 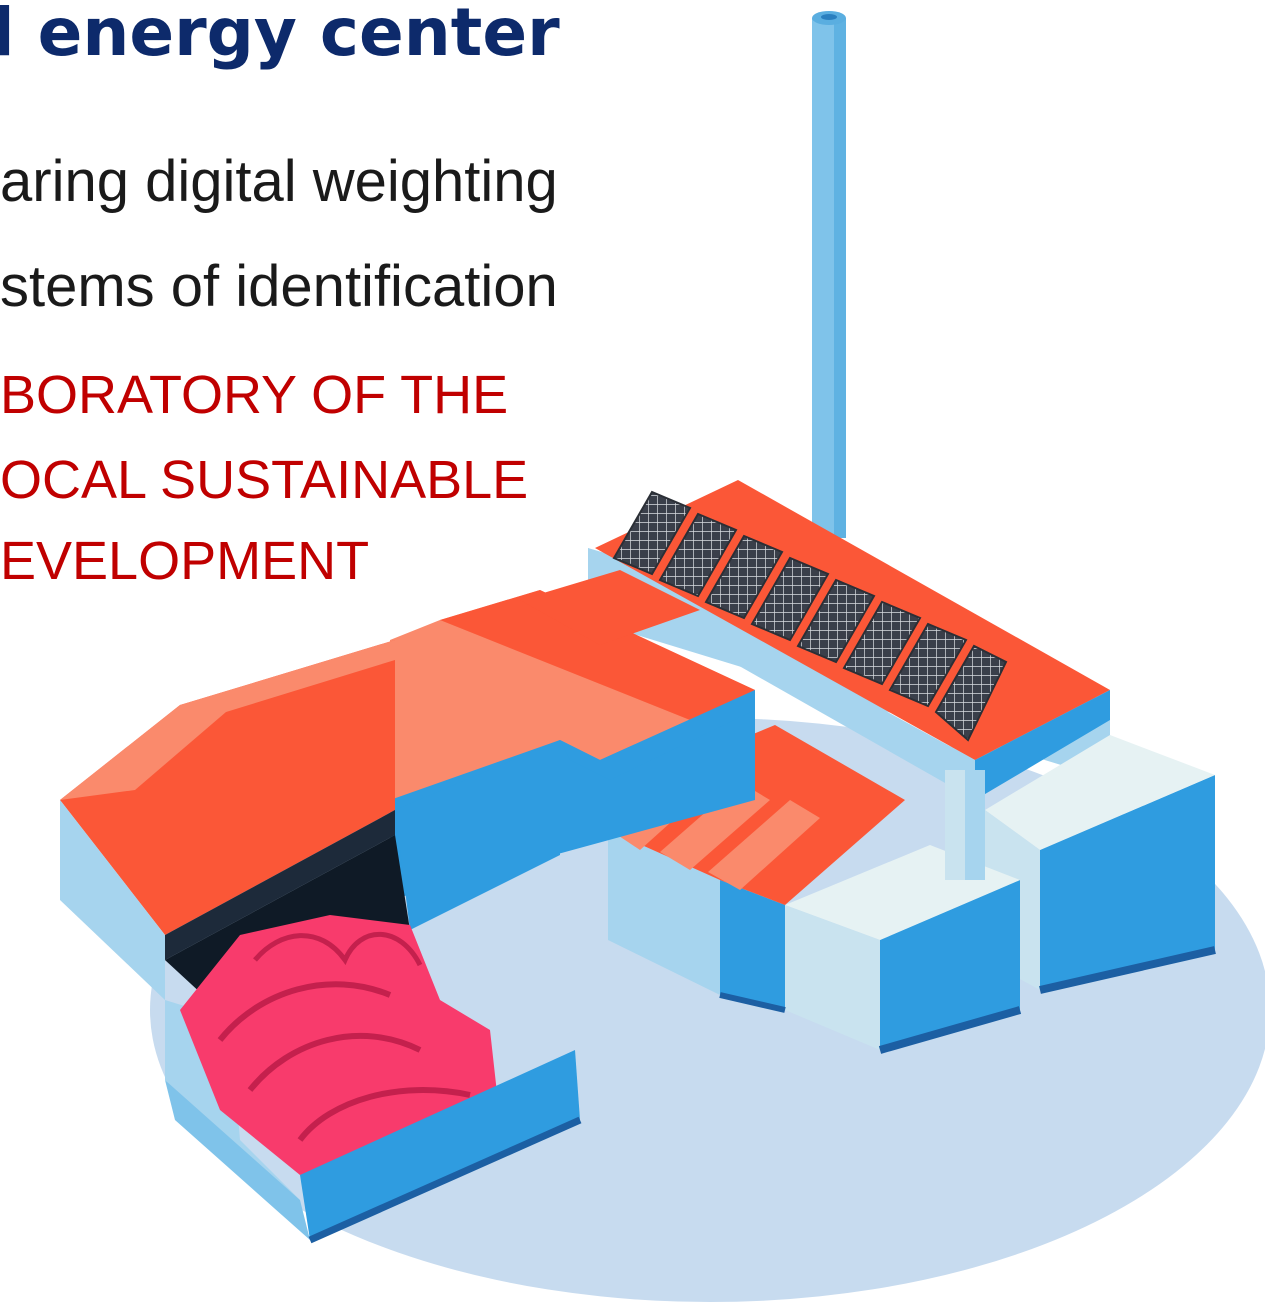 I want to click on bullet-identification: stems of identification, so click(x=279, y=286).